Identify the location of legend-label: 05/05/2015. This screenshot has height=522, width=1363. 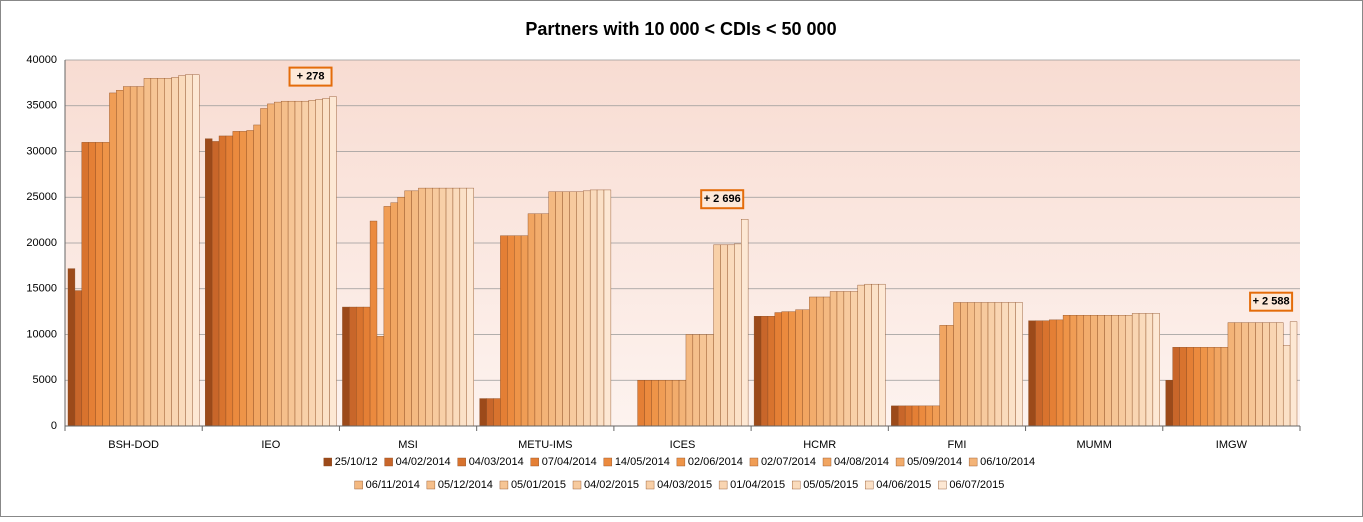
(830, 485).